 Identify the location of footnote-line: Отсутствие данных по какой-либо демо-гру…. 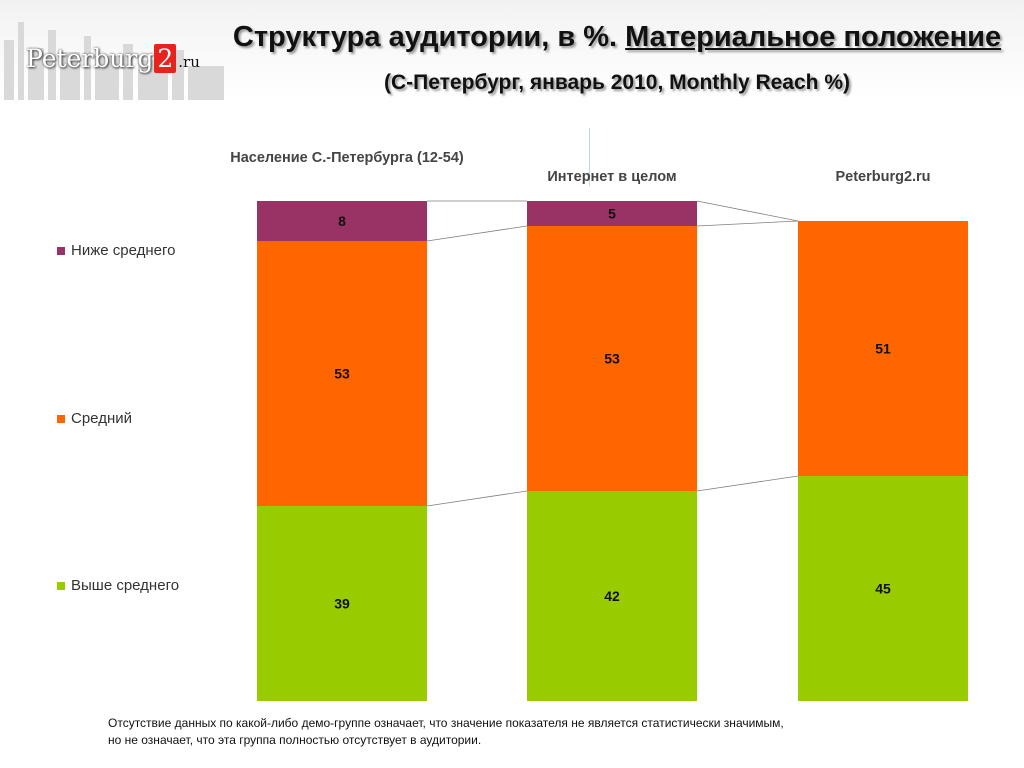
(446, 723).